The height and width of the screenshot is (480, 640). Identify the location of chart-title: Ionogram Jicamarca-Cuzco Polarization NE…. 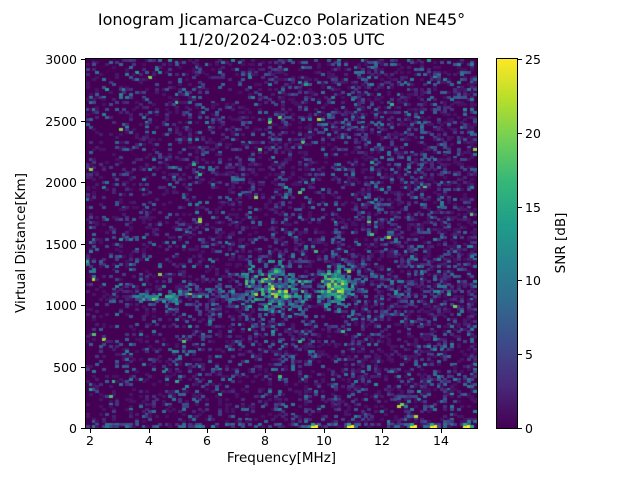
(281, 19).